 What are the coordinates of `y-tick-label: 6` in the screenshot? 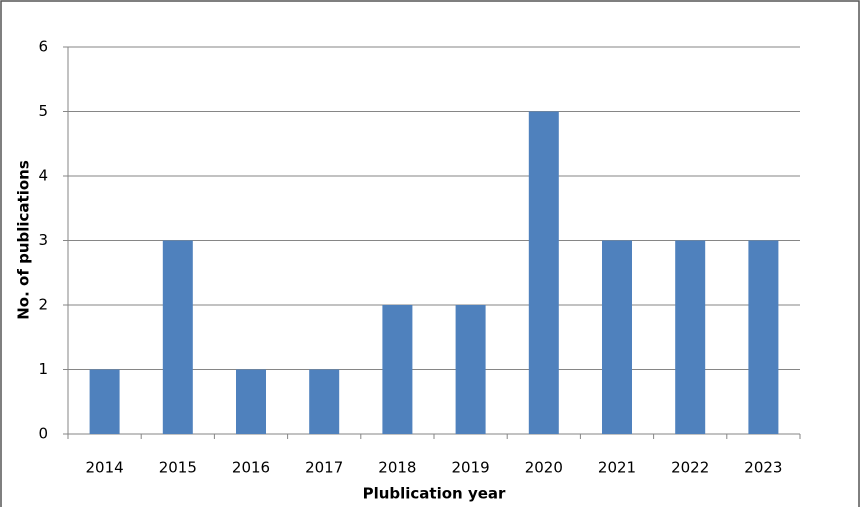 It's located at (43, 47).